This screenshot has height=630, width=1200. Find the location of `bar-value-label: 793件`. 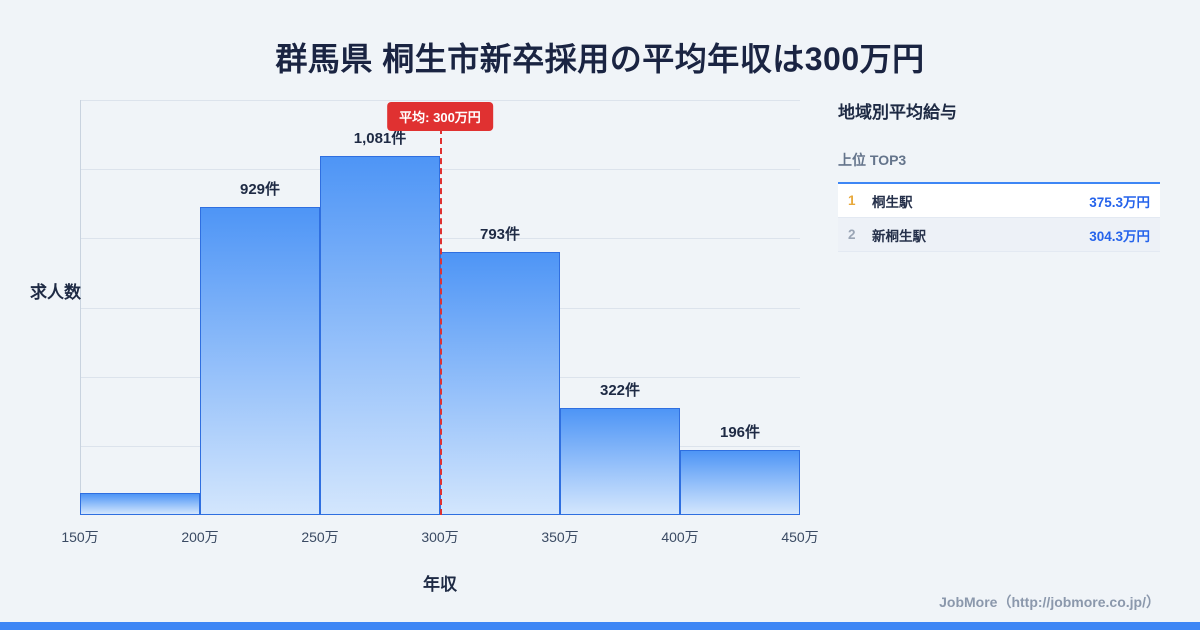

bar-value-label: 793件 is located at coordinates (500, 234).